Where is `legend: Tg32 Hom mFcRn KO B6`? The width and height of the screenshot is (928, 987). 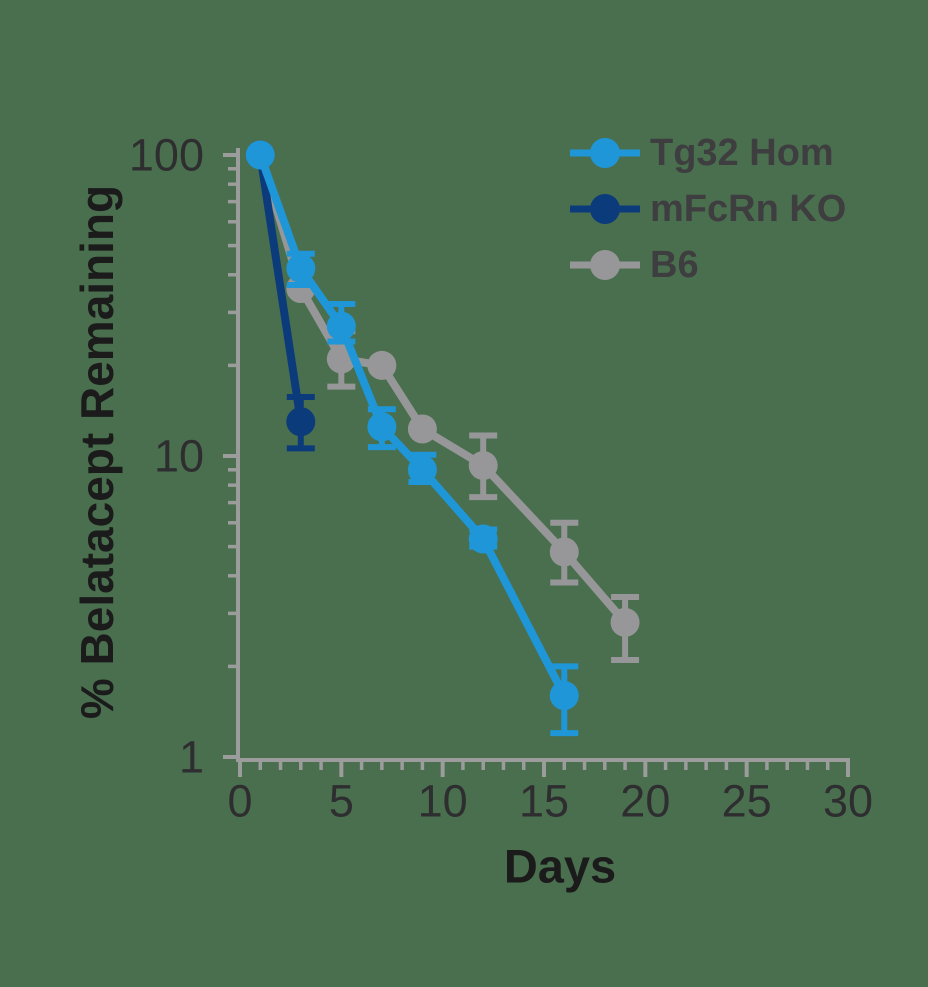 legend: Tg32 Hom mFcRn KO B6 is located at coordinates (708, 209).